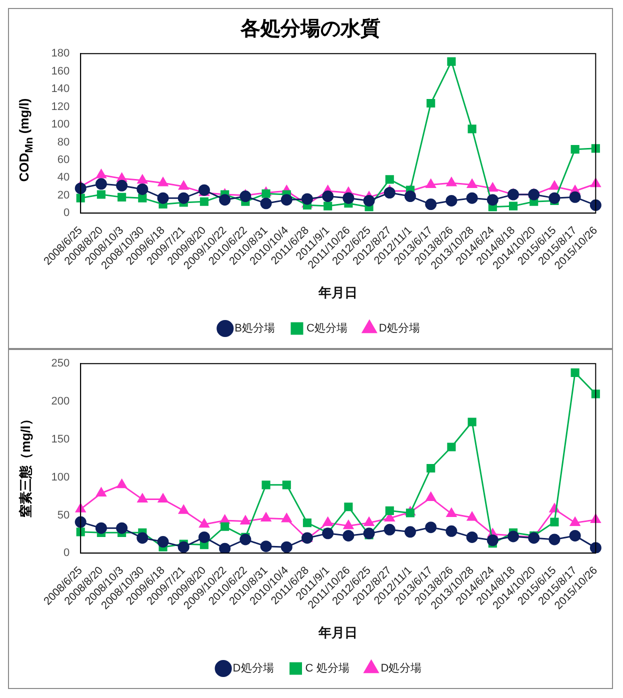 This screenshot has height=698, width=623. Describe the element at coordinates (60, 106) in the screenshot. I see `y-tick-label: 120` at that location.